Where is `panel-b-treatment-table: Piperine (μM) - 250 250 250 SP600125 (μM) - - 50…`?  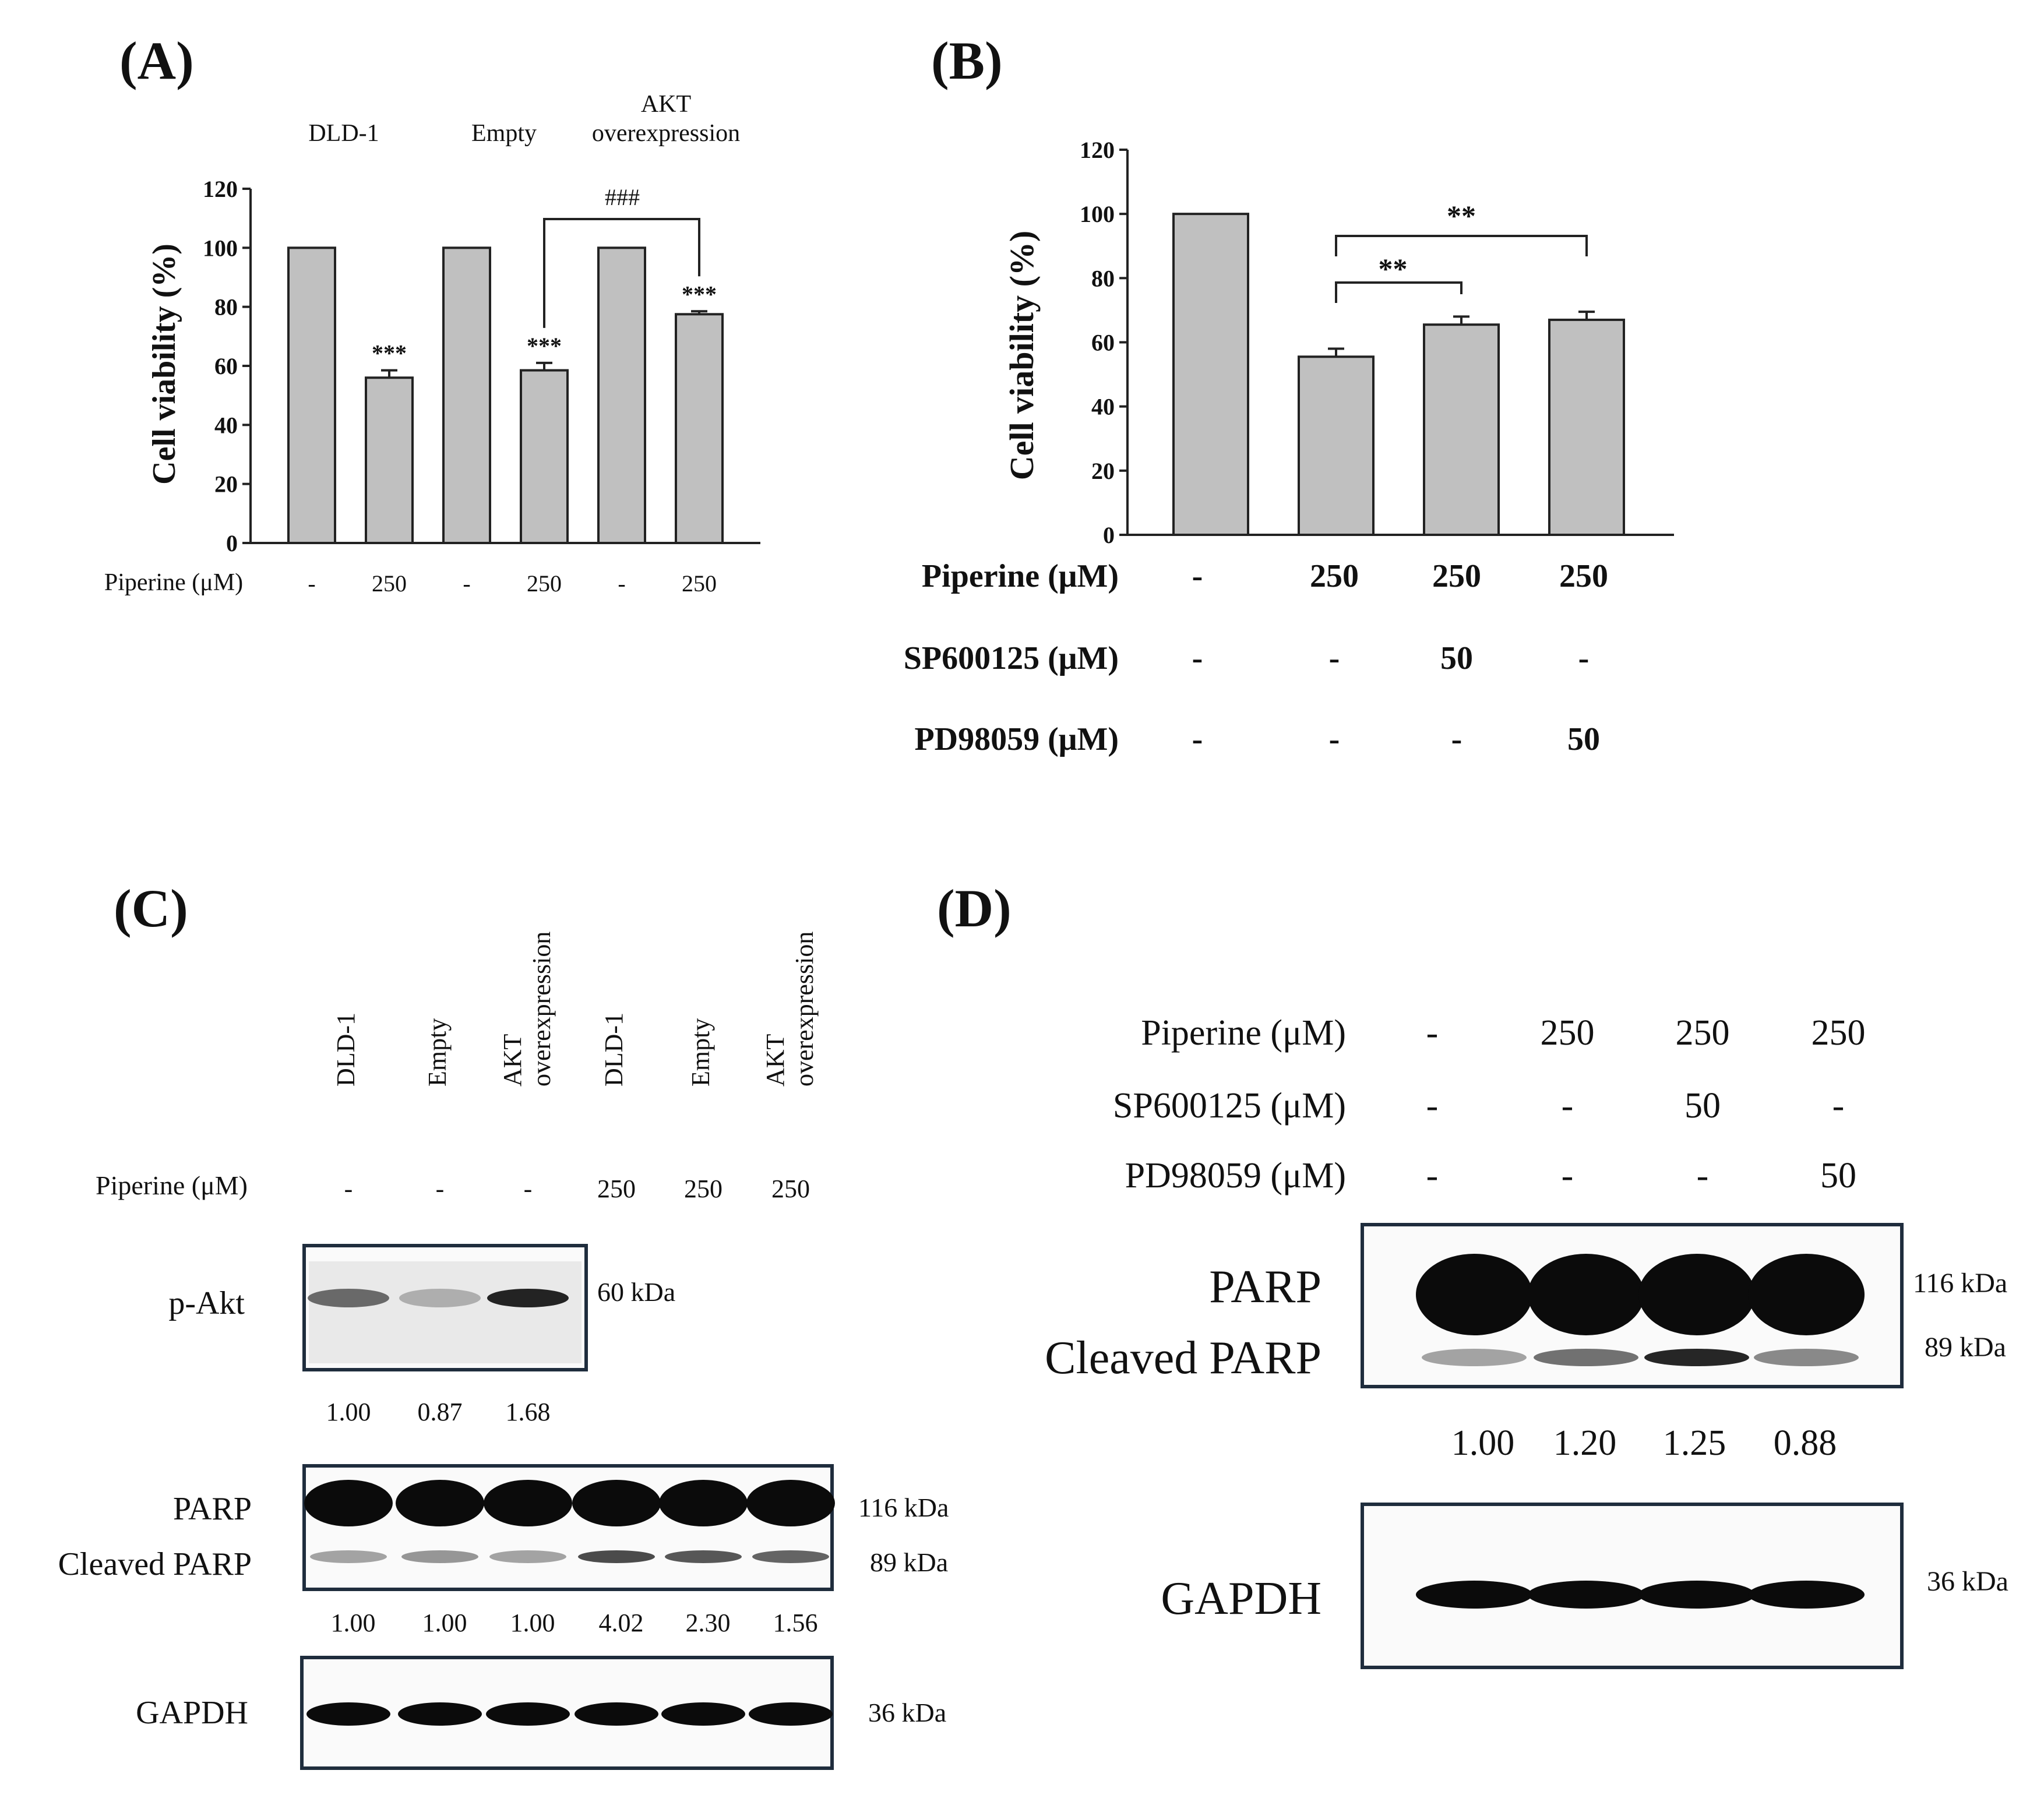 panel-b-treatment-table: Piperine (μM) - 250 250 250 SP600125 (μM) - - 50… is located at coordinates (1256, 657).